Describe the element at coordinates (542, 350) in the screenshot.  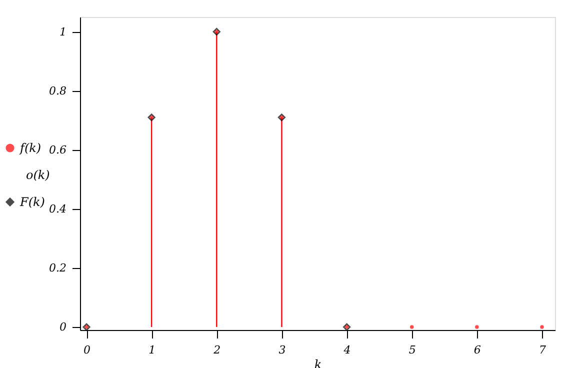
I see `x-tick-label: 7` at that location.